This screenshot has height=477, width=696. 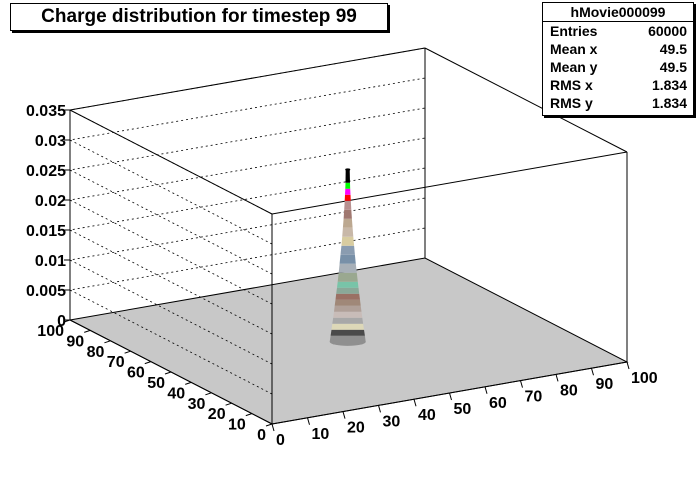 What do you see at coordinates (116, 362) in the screenshot?
I see `y-tick-label: 70` at bounding box center [116, 362].